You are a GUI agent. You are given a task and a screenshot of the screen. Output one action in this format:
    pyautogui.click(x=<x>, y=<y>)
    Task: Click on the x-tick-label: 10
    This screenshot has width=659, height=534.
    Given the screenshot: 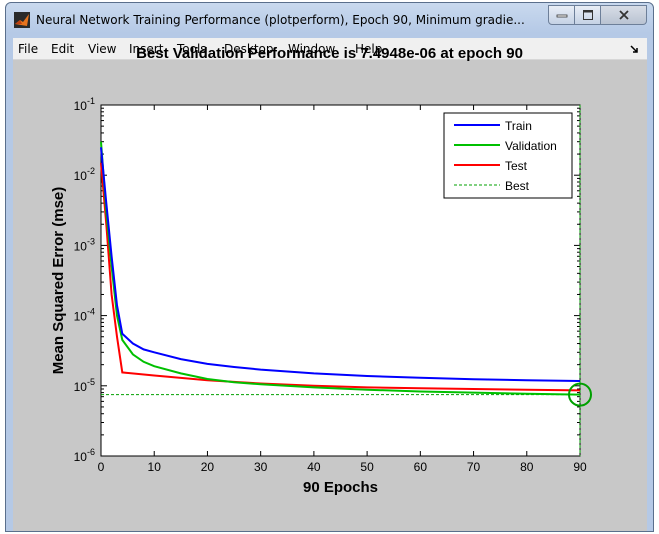 What is the action you would take?
    pyautogui.click(x=155, y=467)
    